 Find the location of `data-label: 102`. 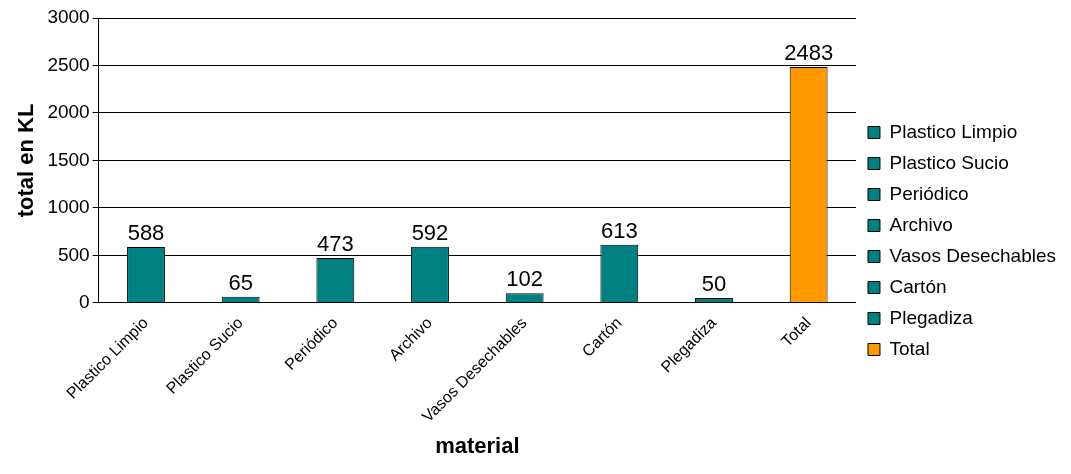

data-label: 102 is located at coordinates (525, 279).